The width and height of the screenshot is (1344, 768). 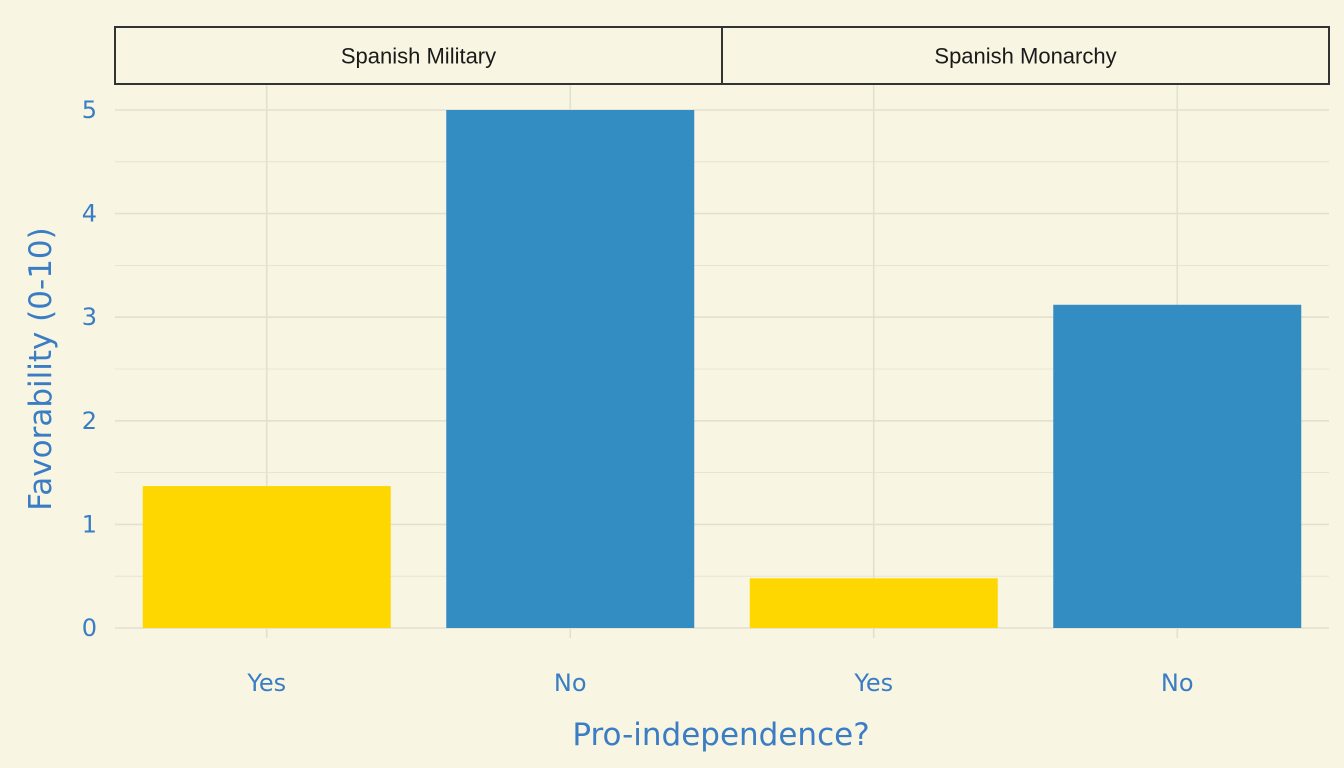 What do you see at coordinates (719, 683) in the screenshot?
I see `x-axis-ticks: Yes No Yes No` at bounding box center [719, 683].